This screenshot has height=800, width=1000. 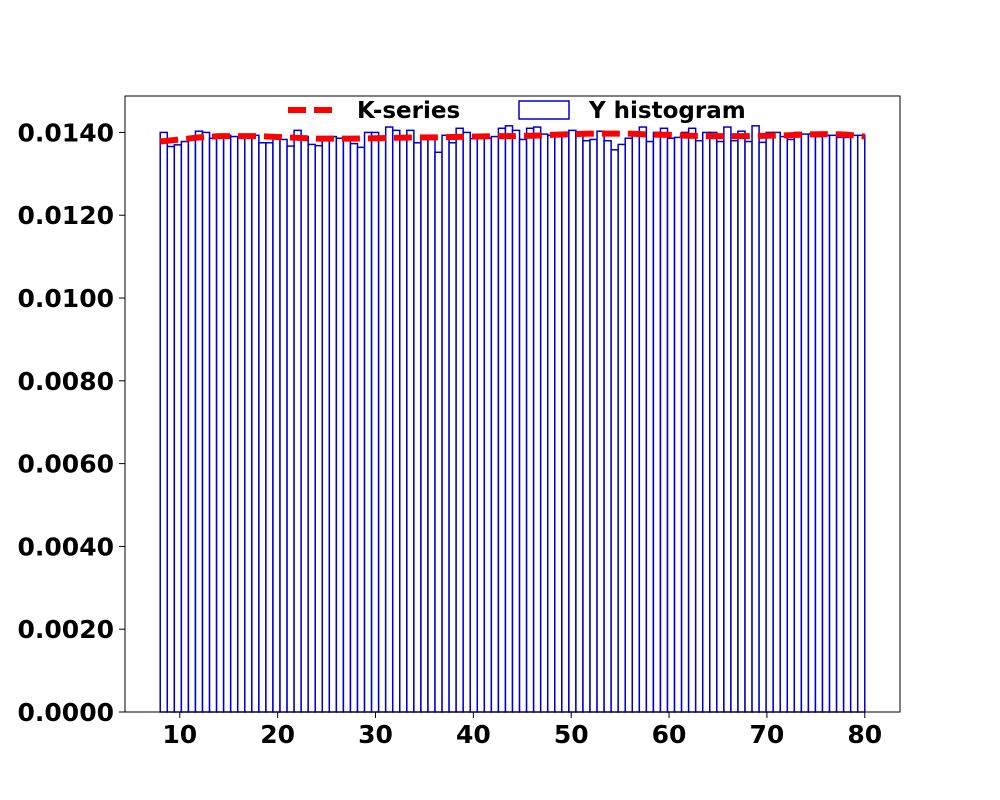 I want to click on y-tick-label: 0.0040, so click(x=66, y=546).